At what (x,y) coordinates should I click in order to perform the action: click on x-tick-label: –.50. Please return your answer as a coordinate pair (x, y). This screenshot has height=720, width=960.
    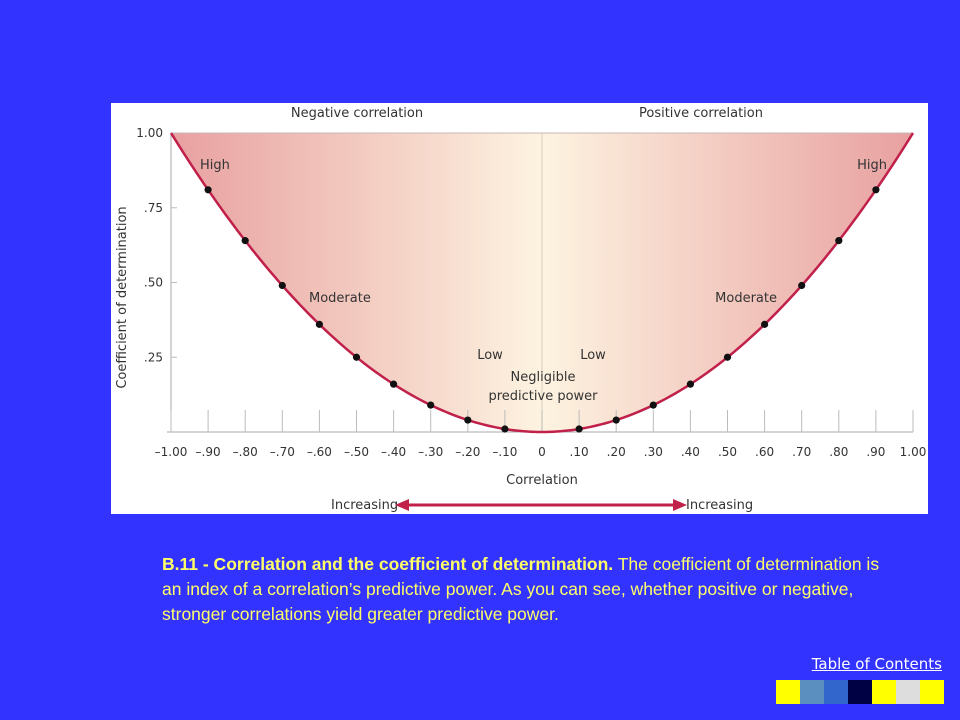
    Looking at the image, I should click on (356, 452).